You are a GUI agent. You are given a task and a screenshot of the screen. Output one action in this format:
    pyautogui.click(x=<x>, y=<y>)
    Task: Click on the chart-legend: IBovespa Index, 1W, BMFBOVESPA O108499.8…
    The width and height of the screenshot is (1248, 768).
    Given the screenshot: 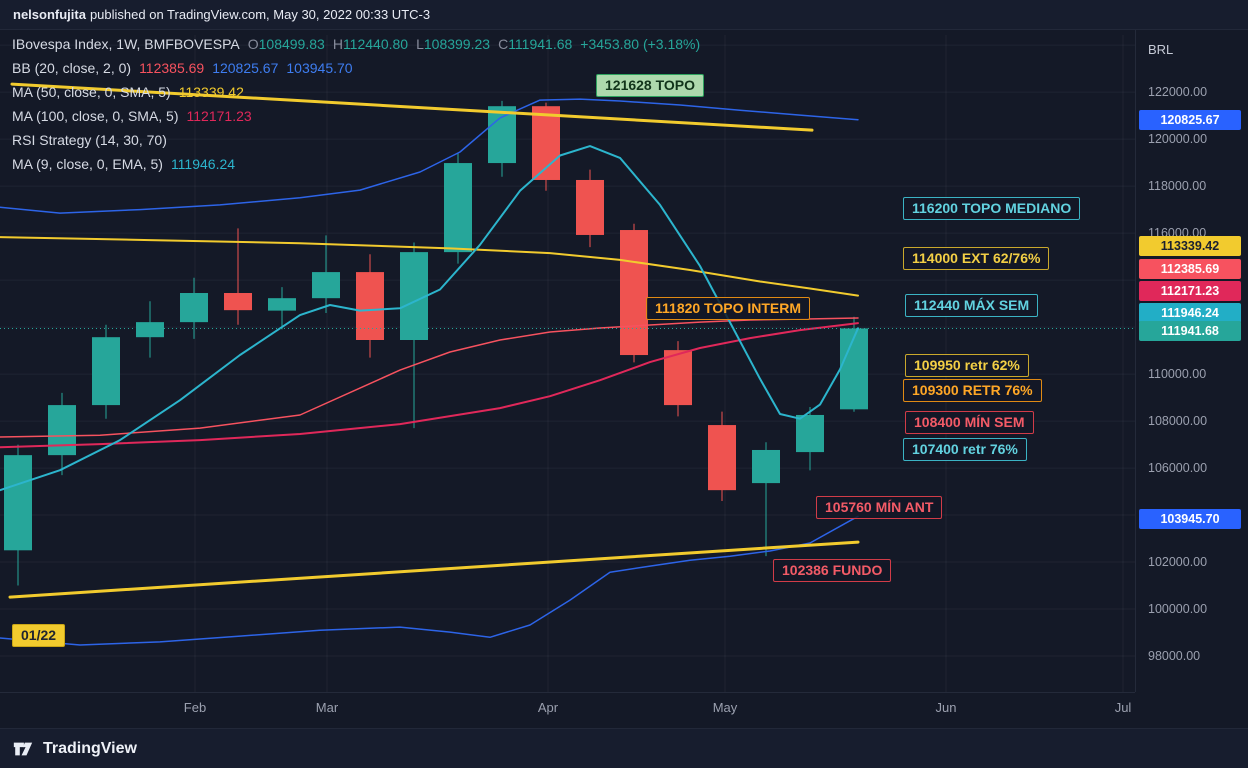 What is the action you would take?
    pyautogui.click(x=356, y=104)
    